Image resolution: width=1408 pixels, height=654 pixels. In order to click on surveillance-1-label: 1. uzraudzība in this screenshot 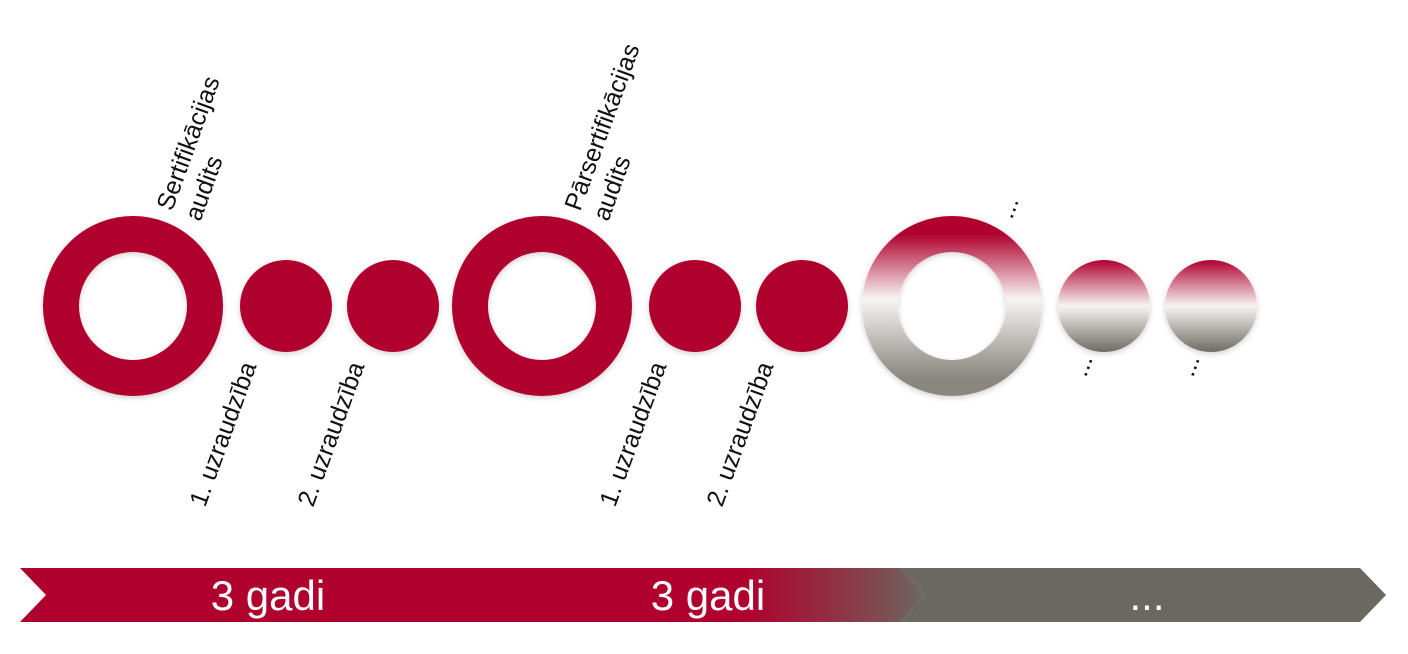, I will do `click(223, 434)`.